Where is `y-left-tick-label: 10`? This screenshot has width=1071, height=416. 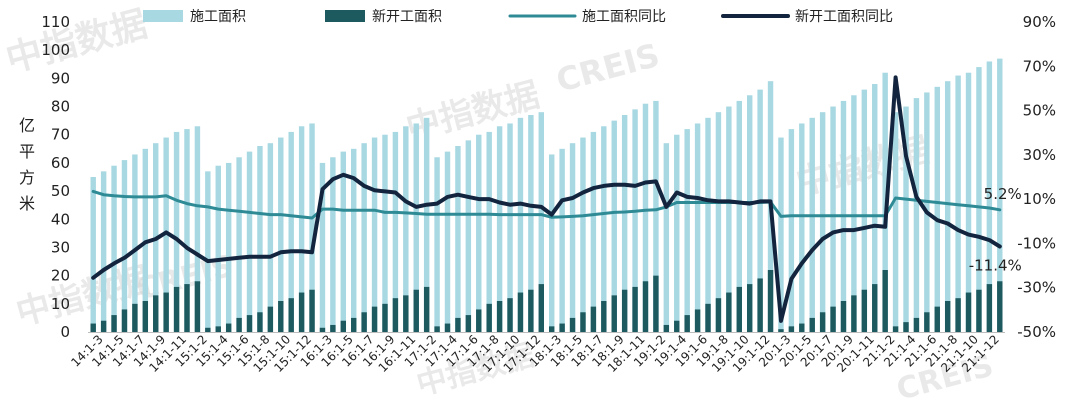
y-left-tick-label: 10 is located at coordinates (60, 304).